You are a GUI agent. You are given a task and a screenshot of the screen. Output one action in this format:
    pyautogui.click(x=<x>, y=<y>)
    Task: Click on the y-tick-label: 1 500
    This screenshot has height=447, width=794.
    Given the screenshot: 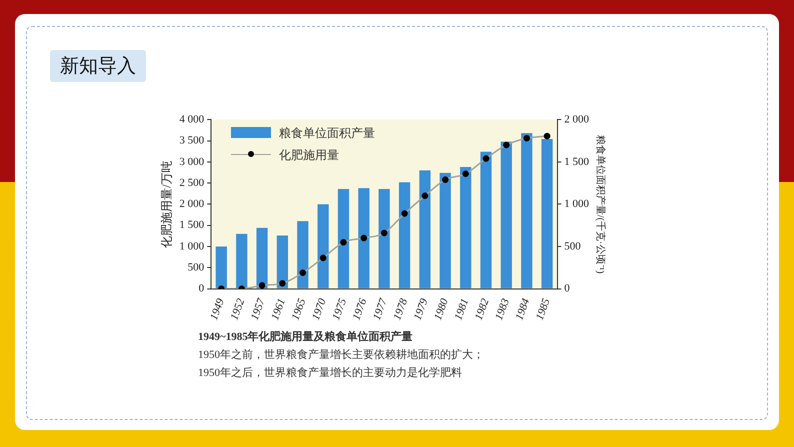 What is the action you would take?
    pyautogui.click(x=192, y=225)
    